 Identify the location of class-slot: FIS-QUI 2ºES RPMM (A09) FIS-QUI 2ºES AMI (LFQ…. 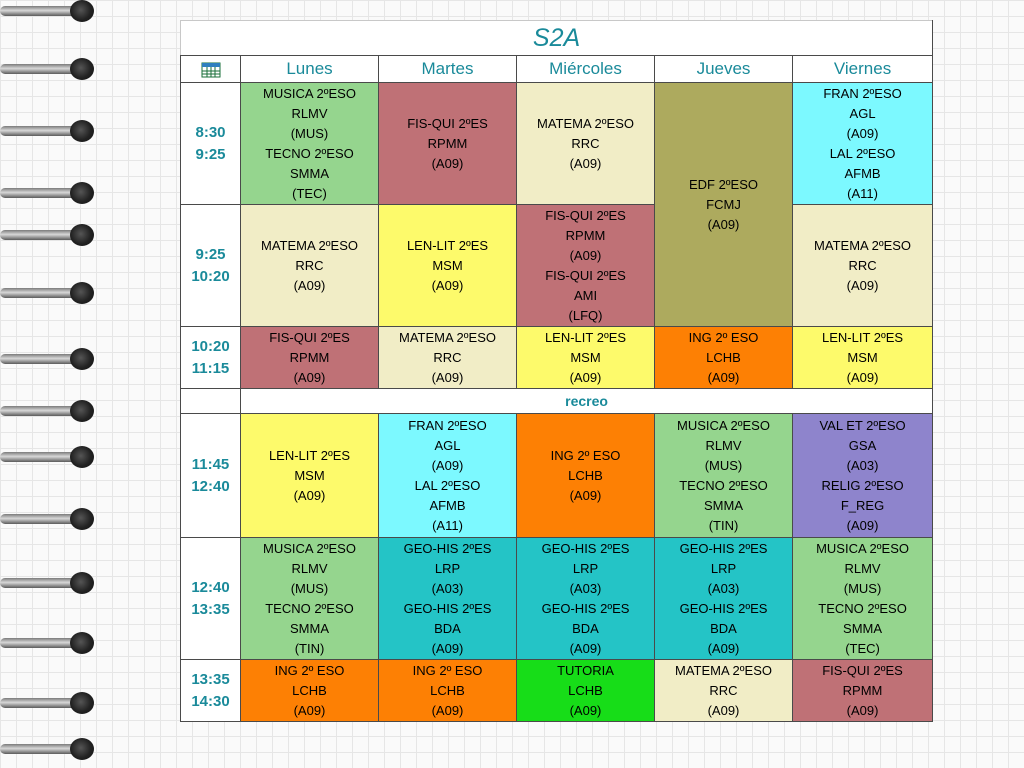
(585, 265).